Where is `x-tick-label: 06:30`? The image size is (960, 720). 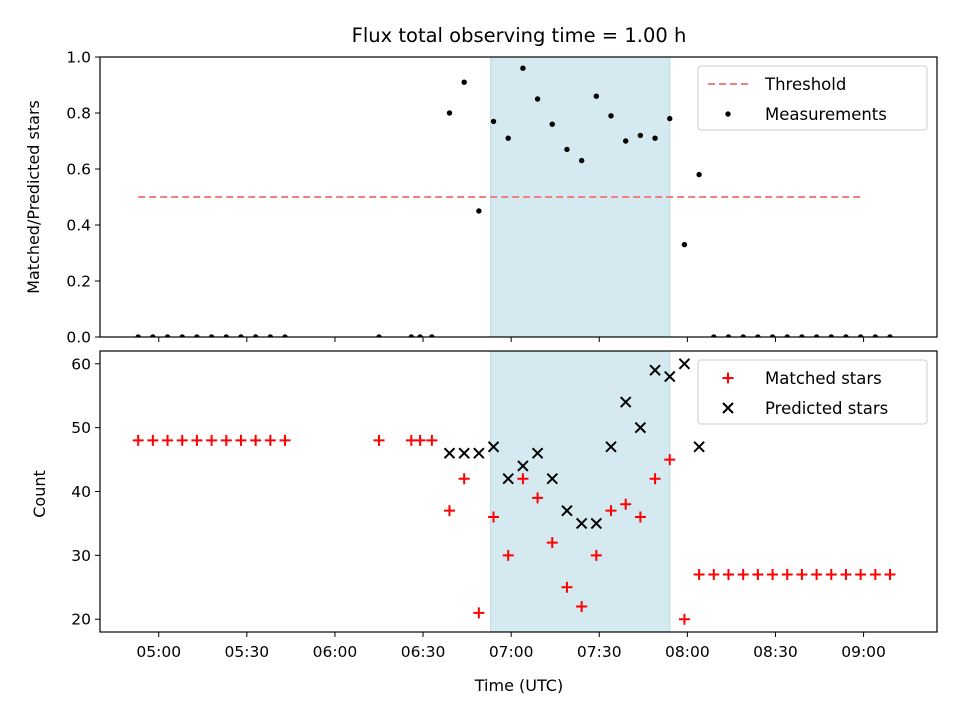
x-tick-label: 06:30 is located at coordinates (423, 652).